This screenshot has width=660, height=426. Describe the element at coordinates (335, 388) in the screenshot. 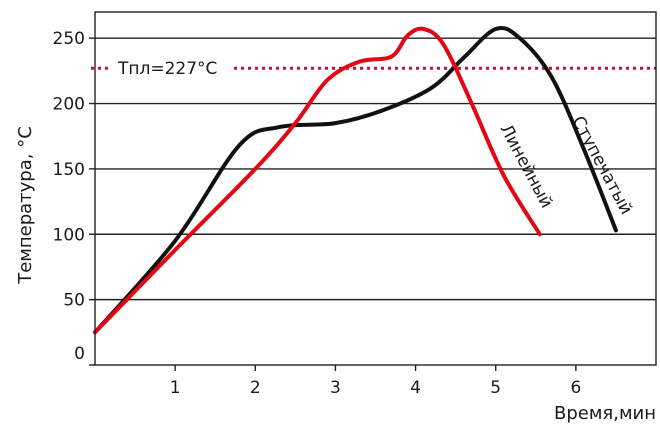

I see `x-tick-label-3: 3` at that location.